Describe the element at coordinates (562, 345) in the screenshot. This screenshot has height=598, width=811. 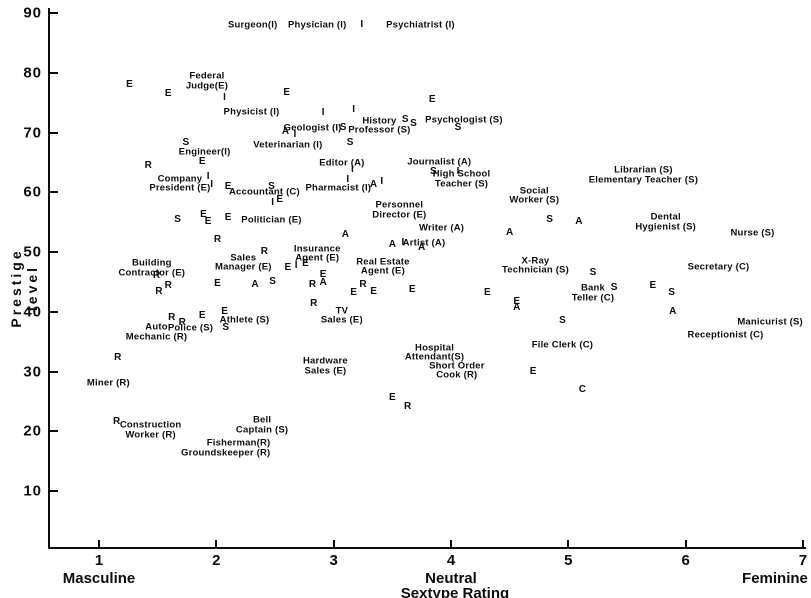
I see `occupation-label: File Clerk (C)` at that location.